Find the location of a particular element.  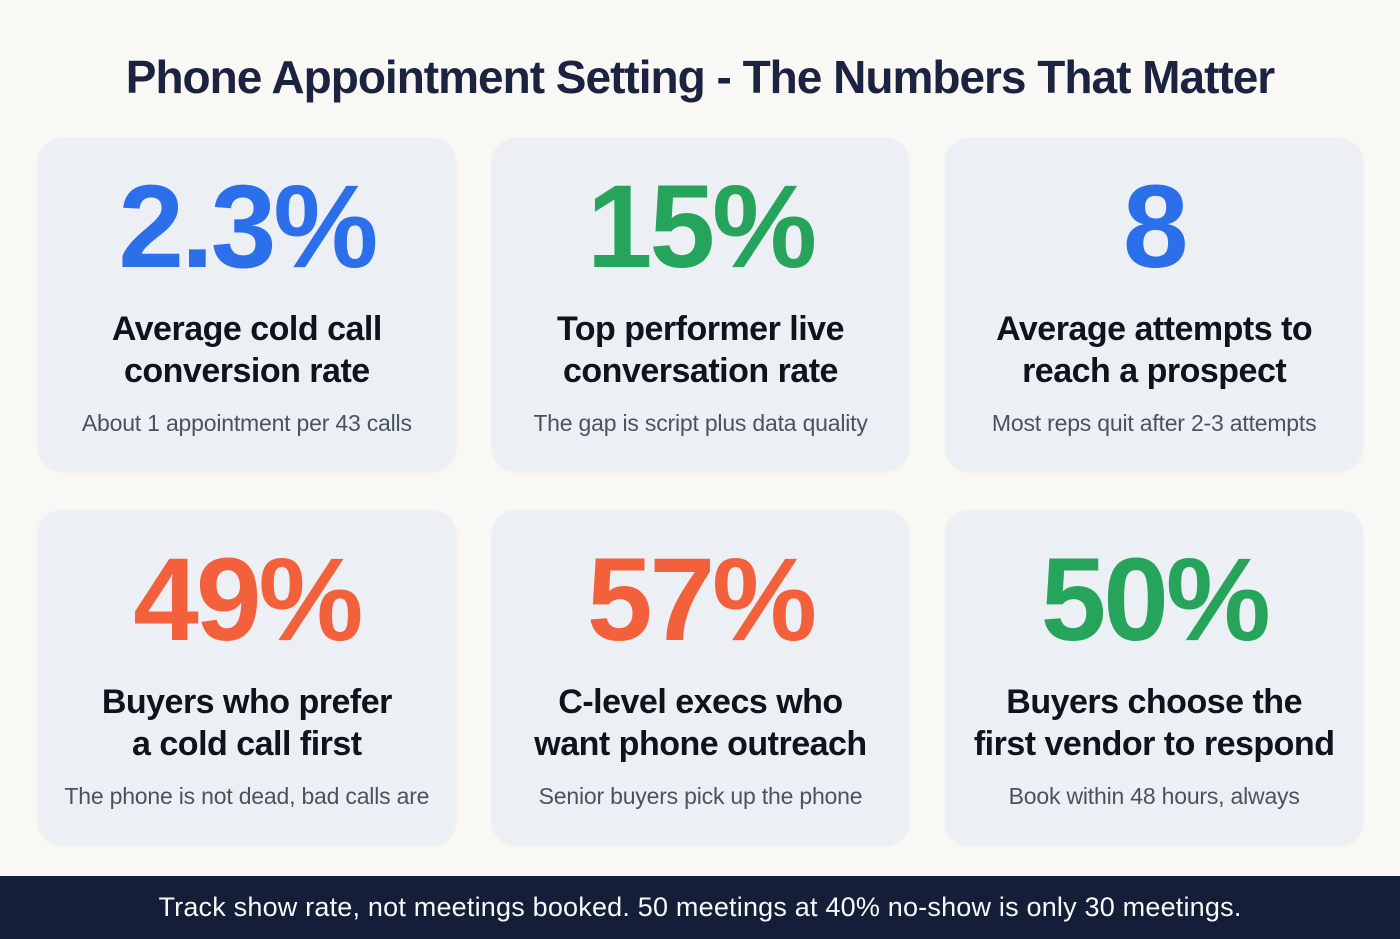

stat-note: Most reps quit after 2-3 attempts is located at coordinates (1154, 423).